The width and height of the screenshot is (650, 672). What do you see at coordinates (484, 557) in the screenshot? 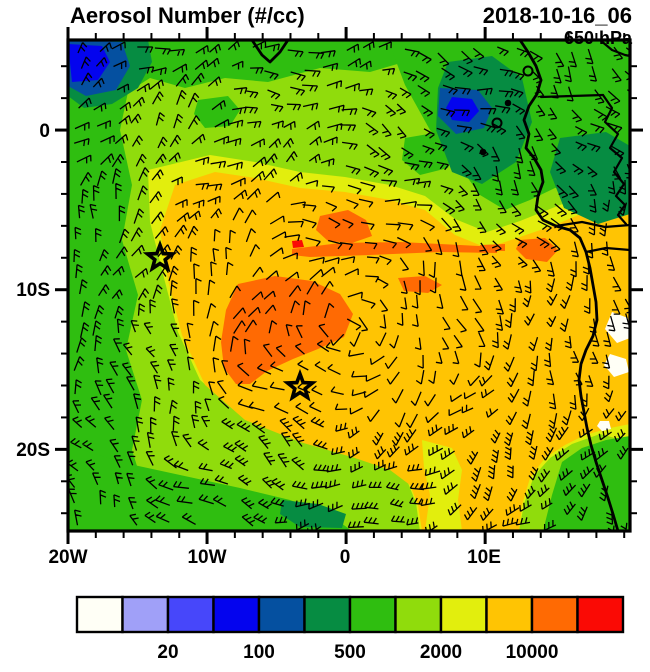
I see `x-axis-label: 10E` at bounding box center [484, 557].